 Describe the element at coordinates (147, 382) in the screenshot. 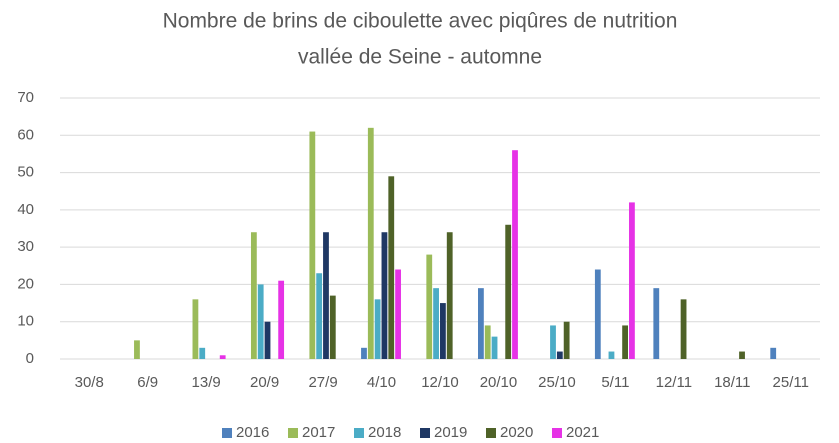

I see `x-tick-label: 6/9` at that location.